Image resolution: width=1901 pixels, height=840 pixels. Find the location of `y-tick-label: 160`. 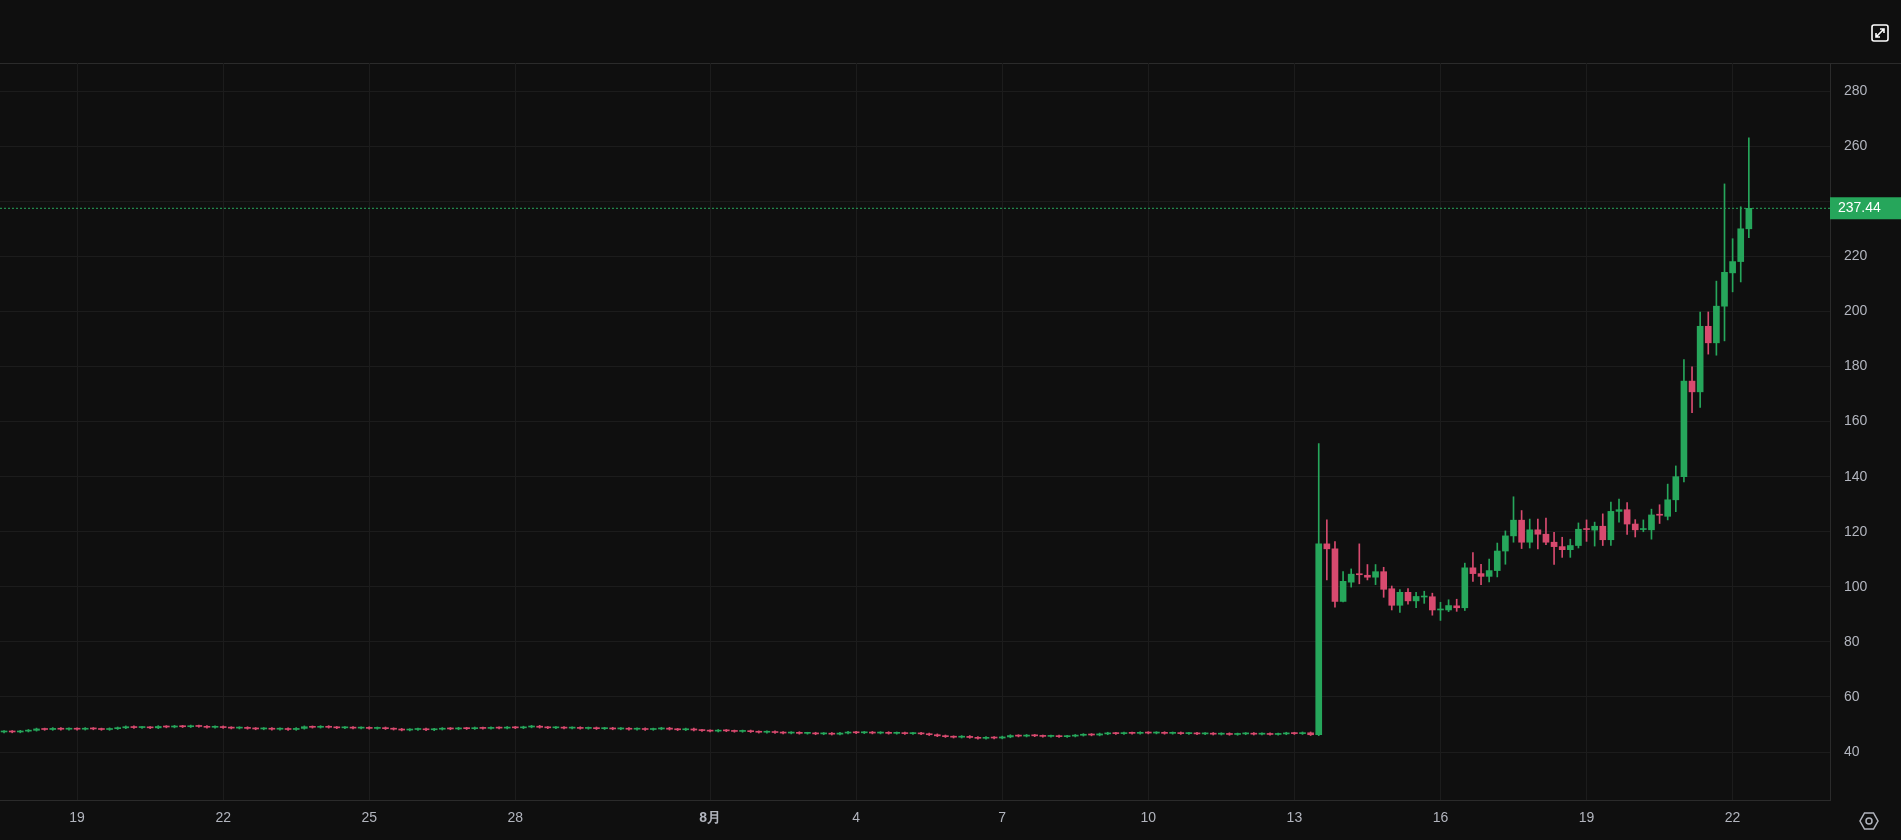

y-tick-label: 160 is located at coordinates (1856, 420).